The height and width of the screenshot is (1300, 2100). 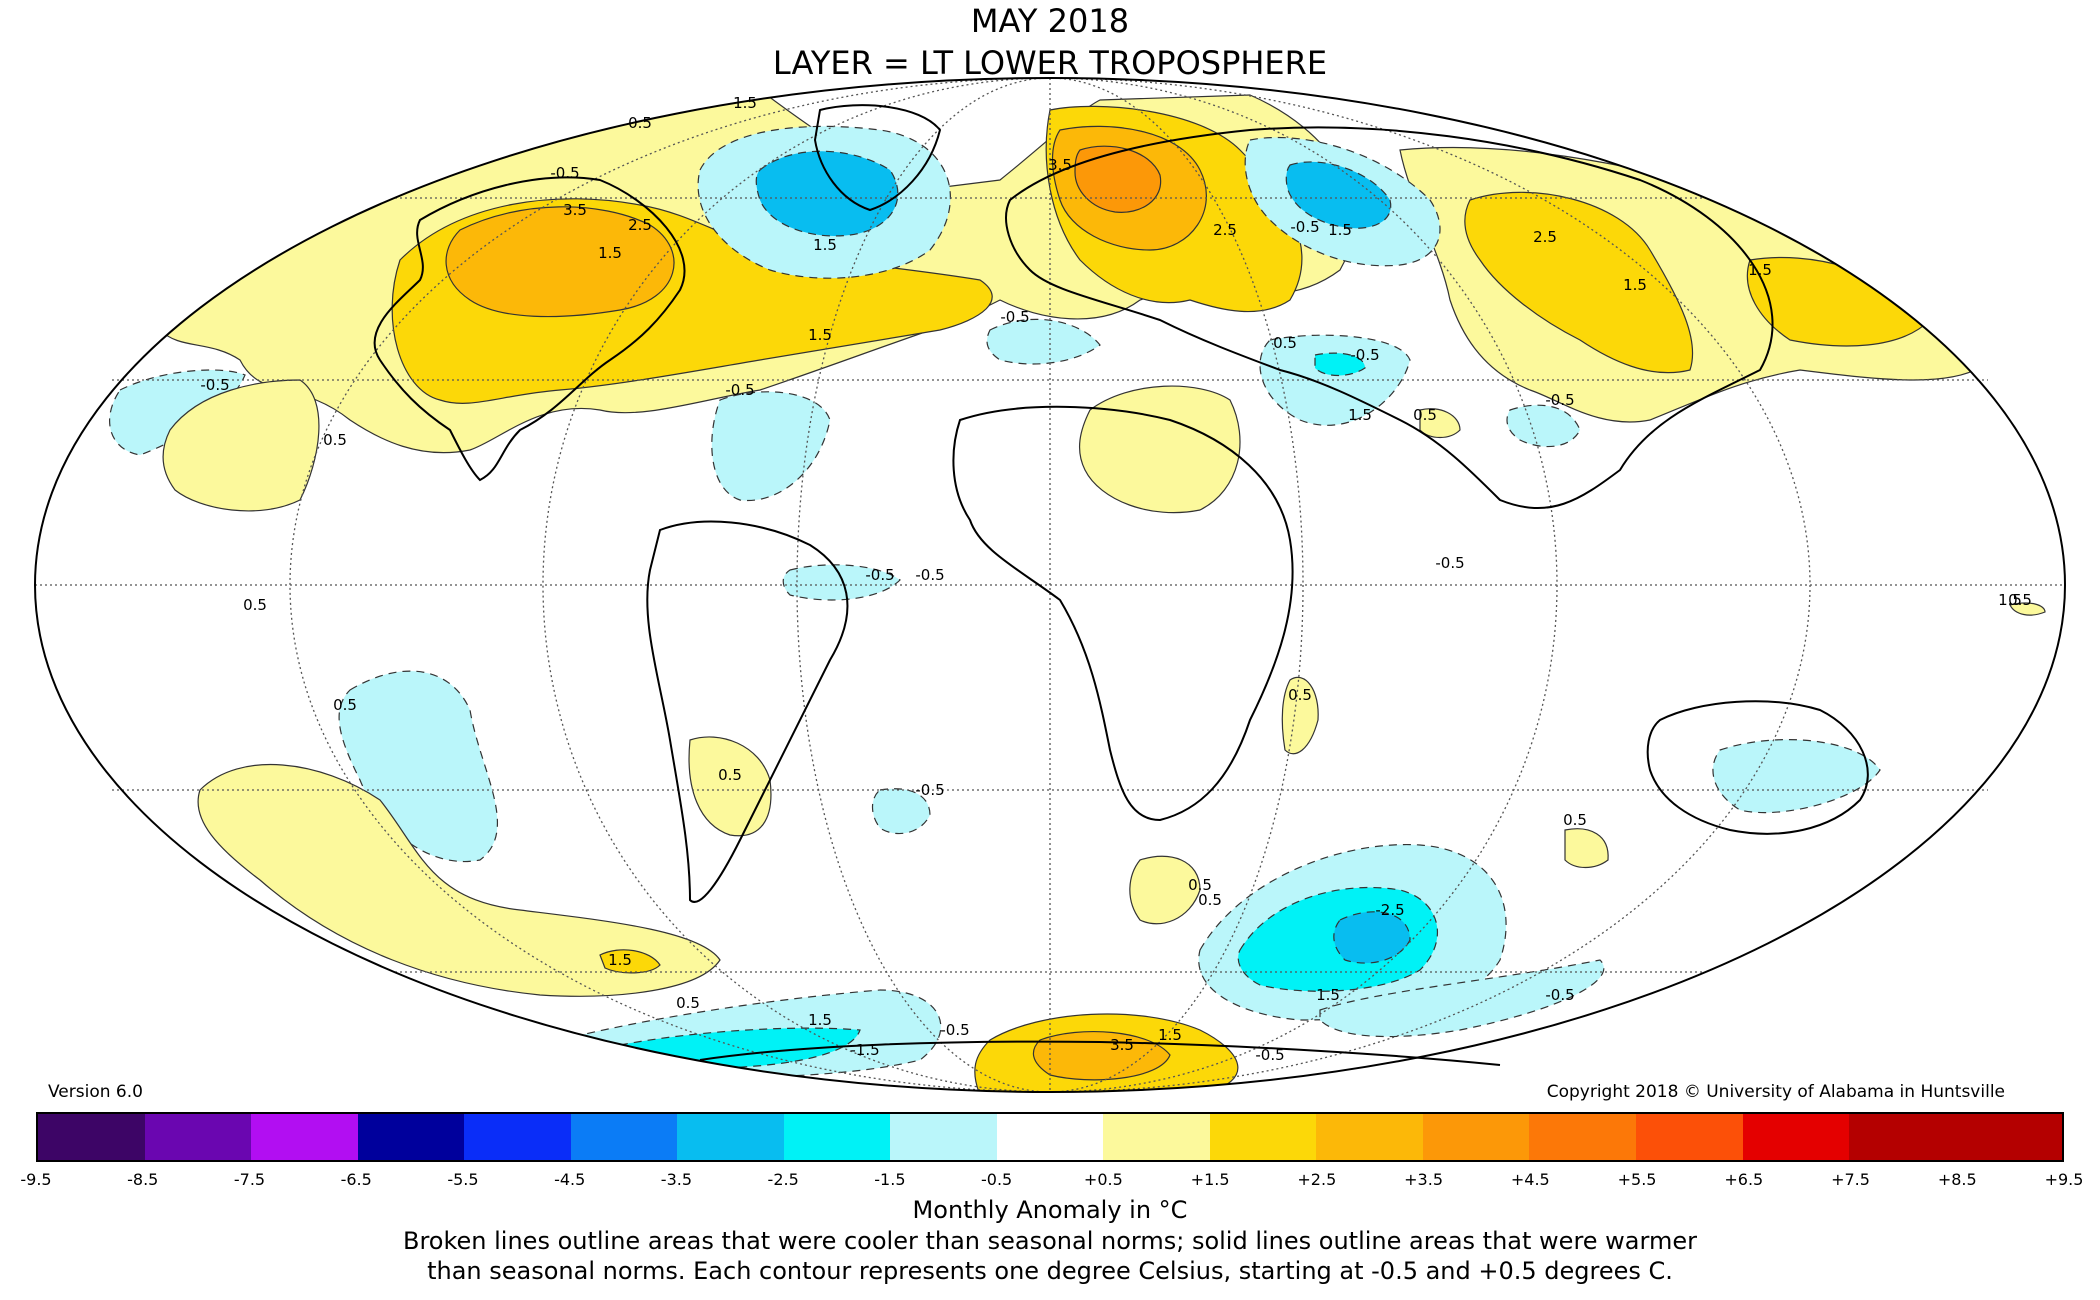 What do you see at coordinates (1317, 1179) in the screenshot?
I see `colorbar-tick-label: +2.5` at bounding box center [1317, 1179].